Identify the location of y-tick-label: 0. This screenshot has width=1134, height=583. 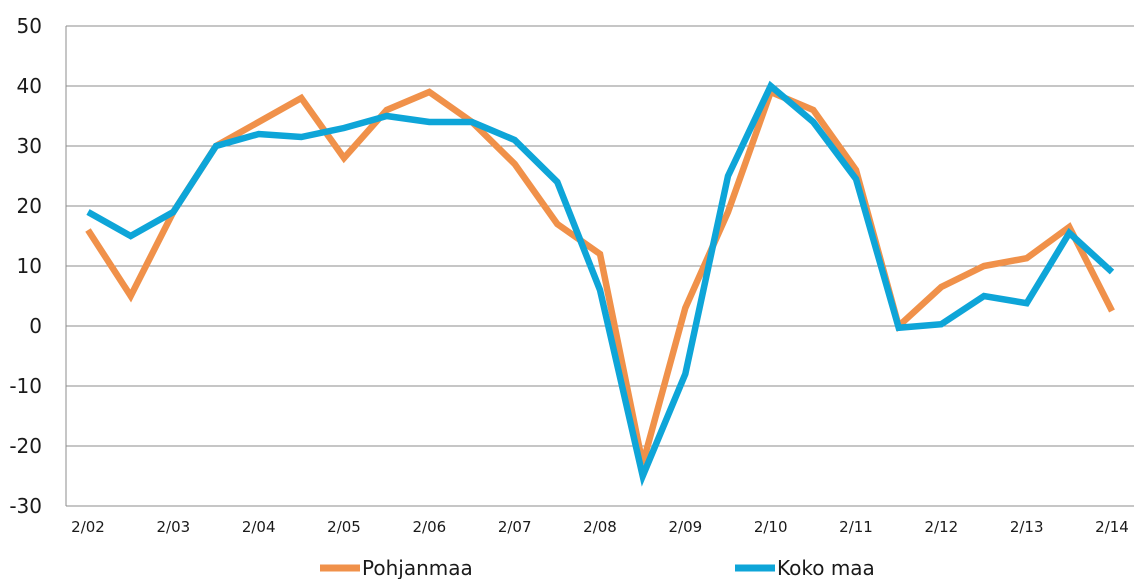
(35, 326).